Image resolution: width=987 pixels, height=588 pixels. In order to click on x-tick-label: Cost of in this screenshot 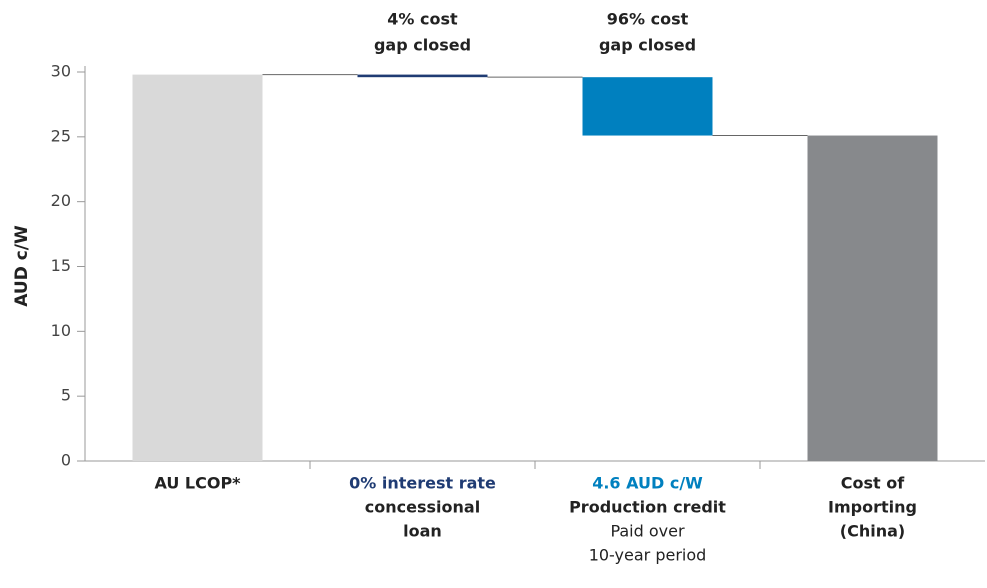, I will do `click(873, 483)`.